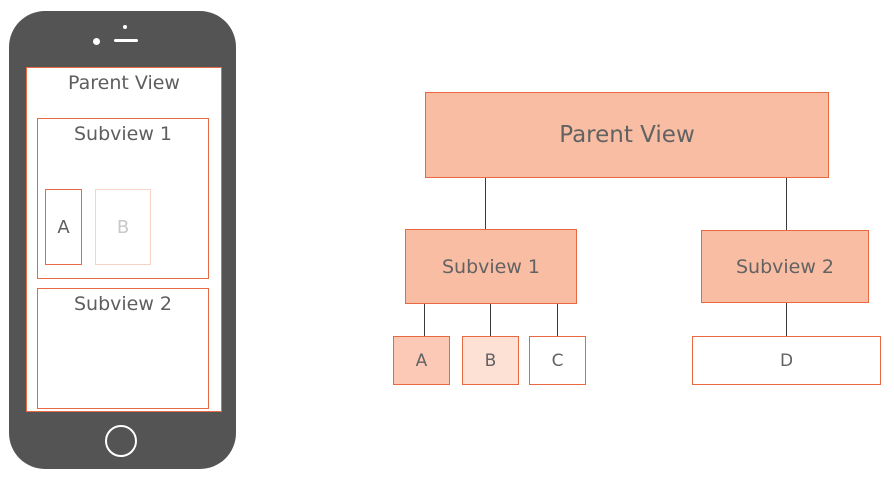 This screenshot has height=480, width=894. I want to click on connector-subview1-c, so click(557, 320).